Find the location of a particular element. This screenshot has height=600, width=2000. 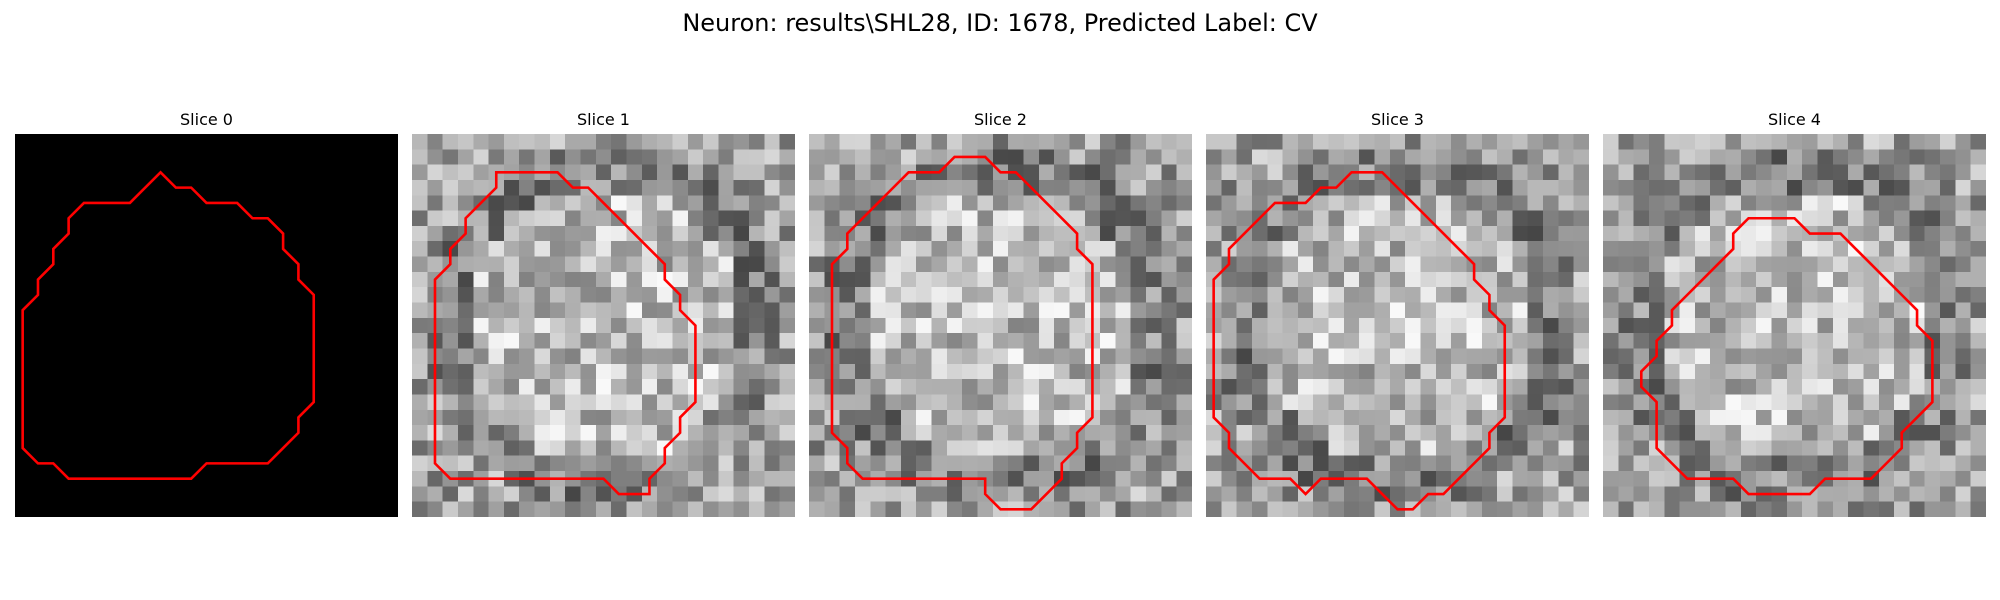

slice-title: Slice 2 is located at coordinates (1000, 119).